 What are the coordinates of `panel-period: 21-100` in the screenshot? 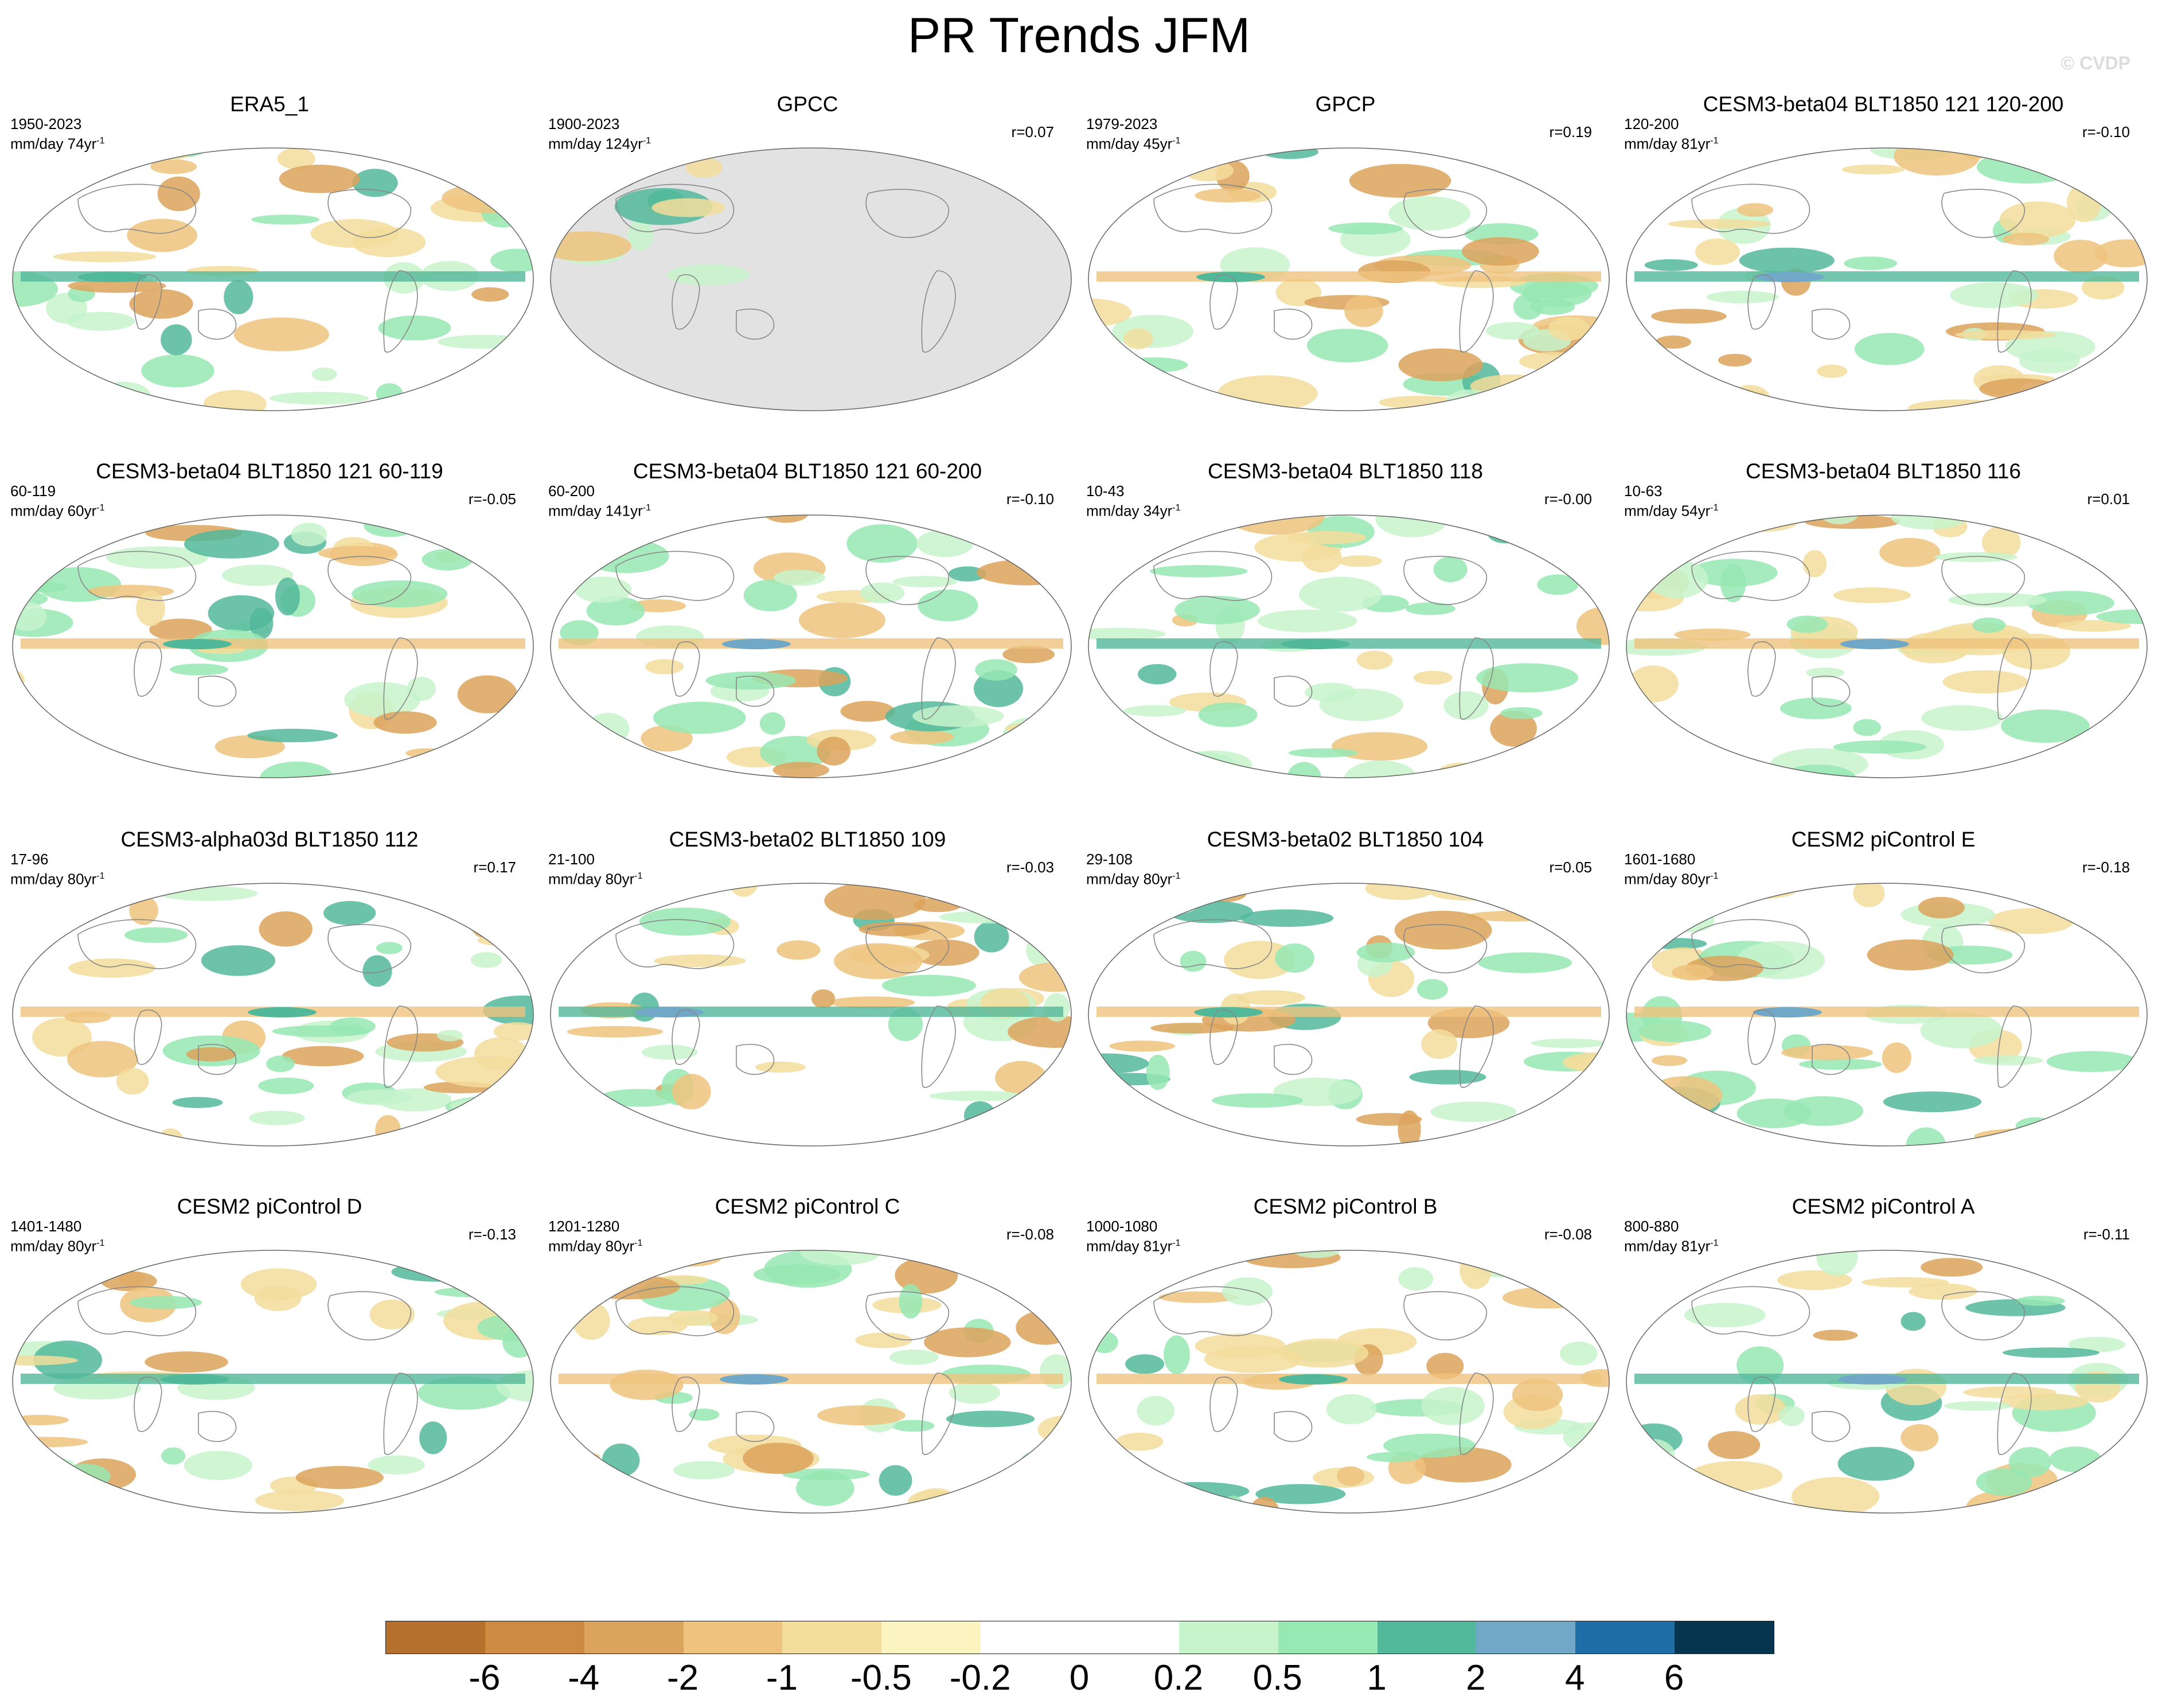 It's located at (571, 860).